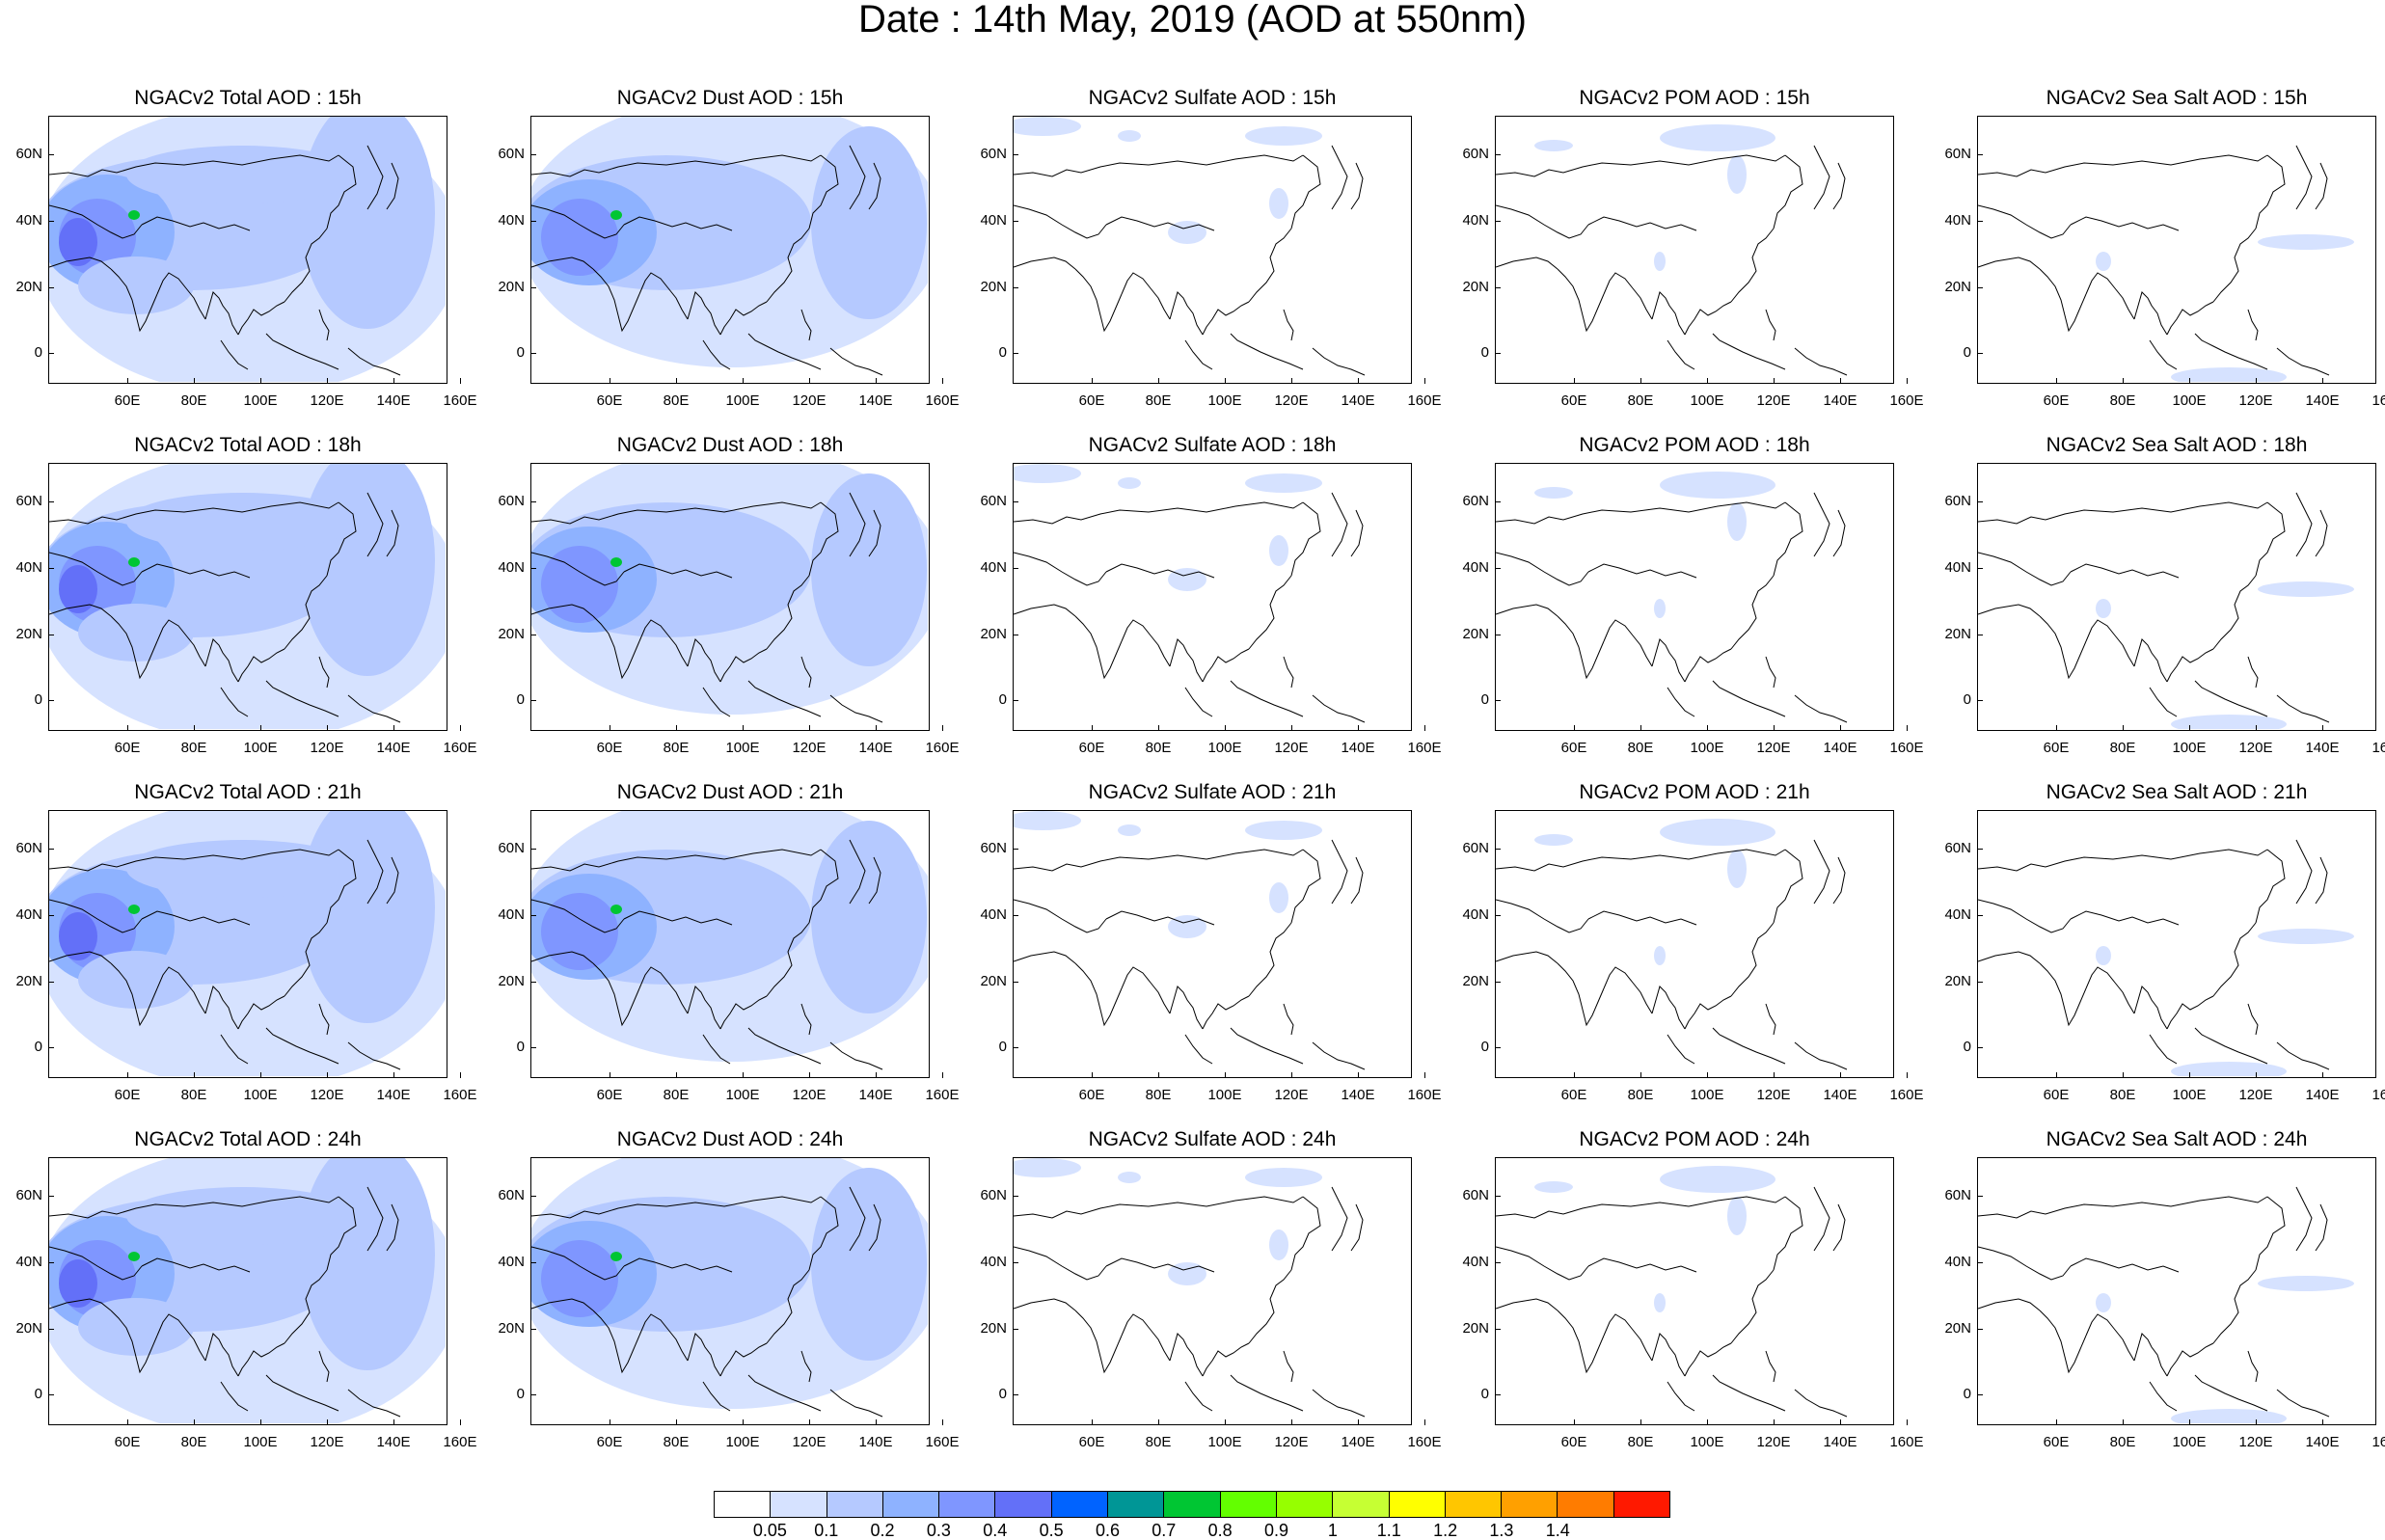 Image resolution: width=2385 pixels, height=1540 pixels. Describe the element at coordinates (2177, 1139) in the screenshot. I see `panel-title: NGACv2 Sea Salt AOD : 24h` at that location.